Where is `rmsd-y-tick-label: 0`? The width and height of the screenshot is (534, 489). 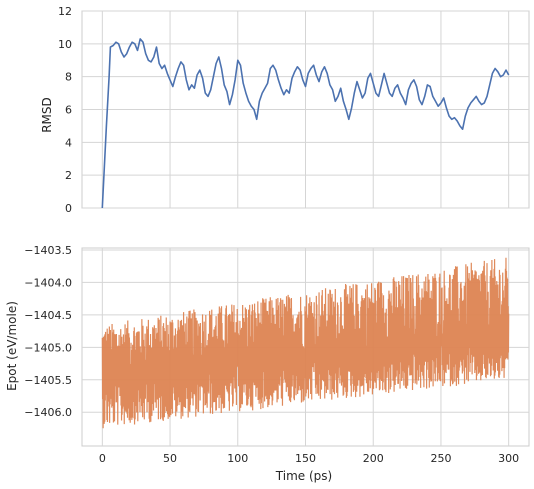
rmsd-y-tick-label: 0 is located at coordinates (68, 208).